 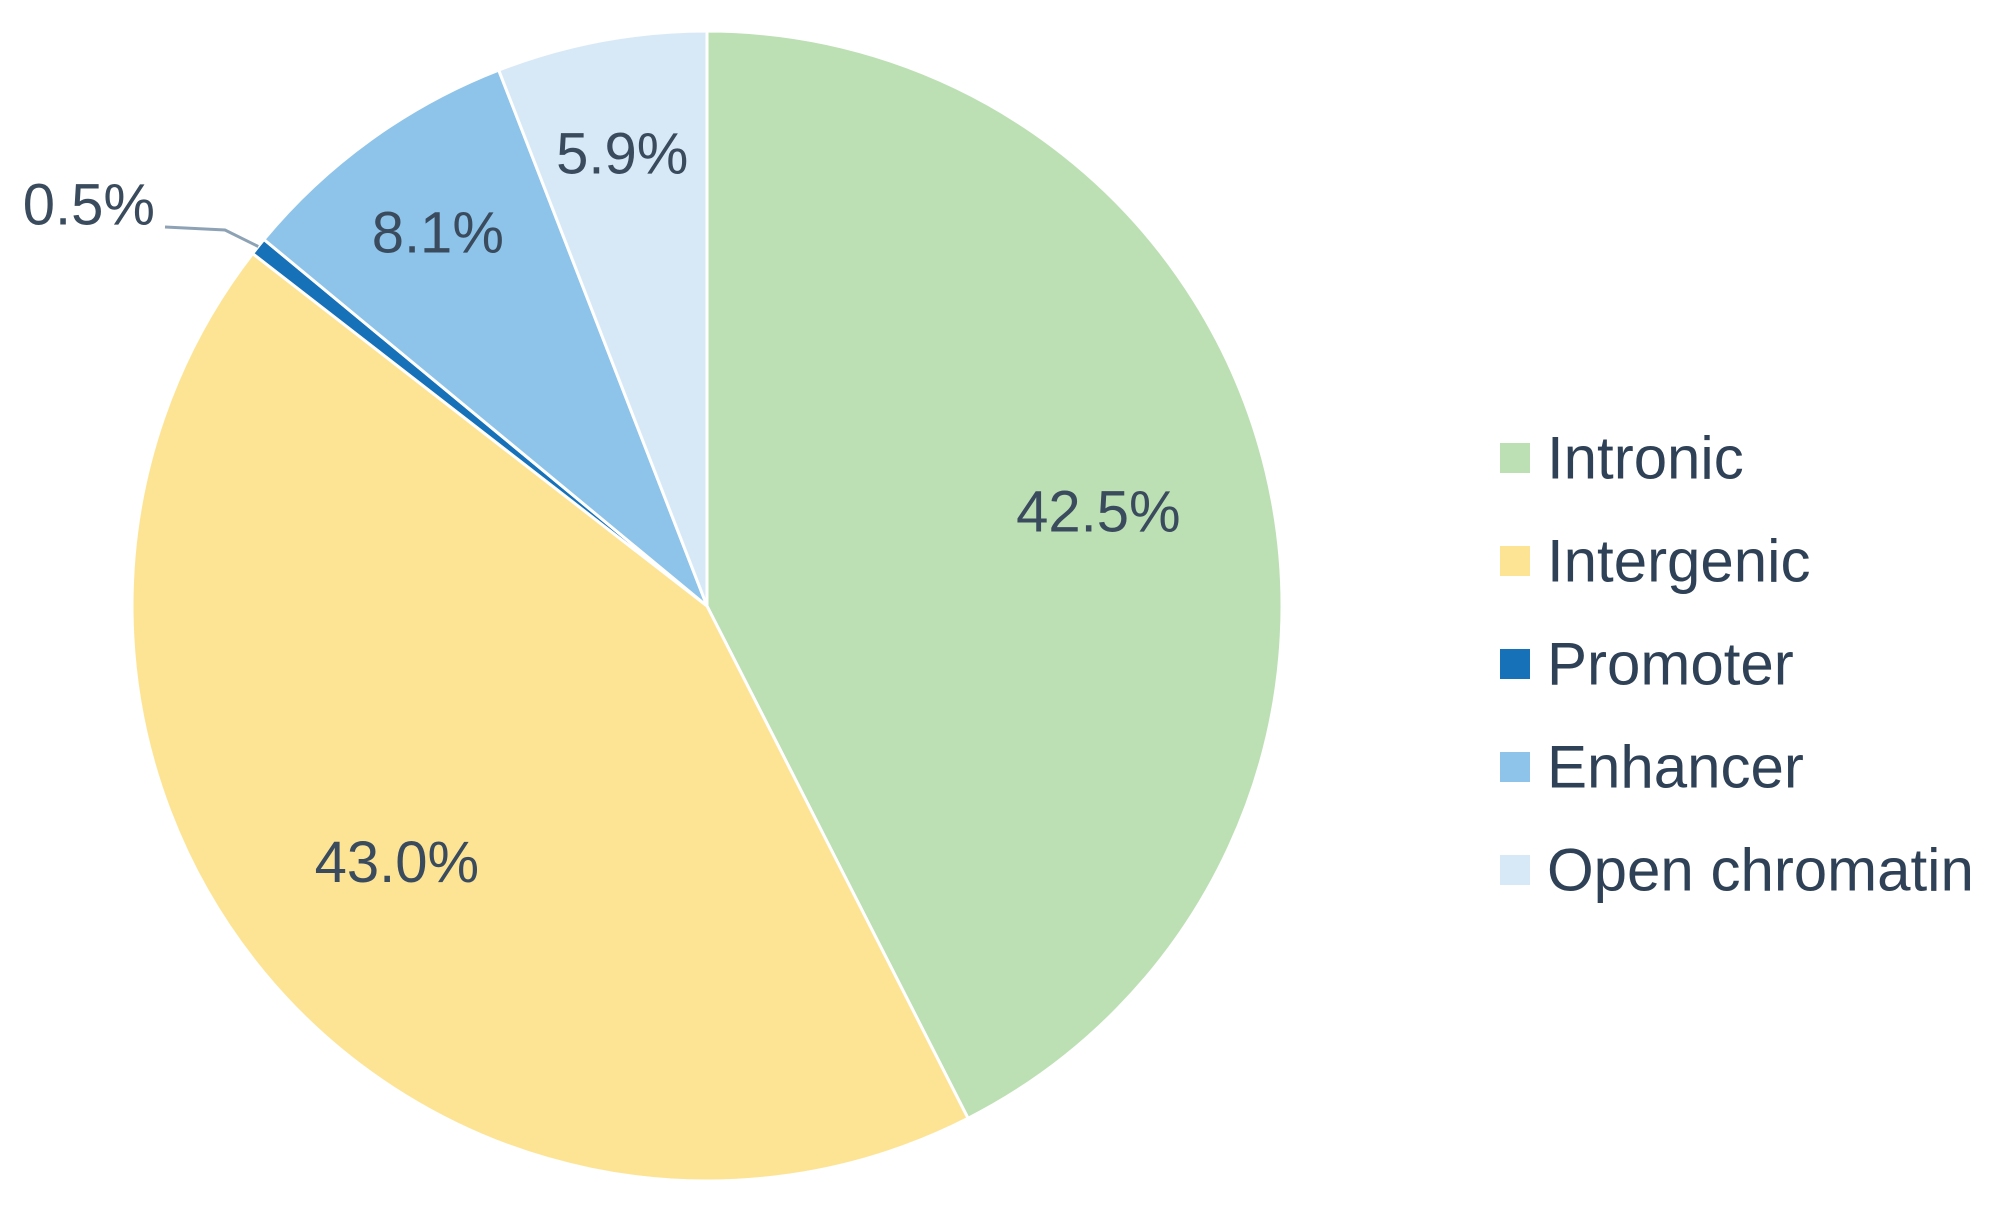 What do you see at coordinates (1515, 870) in the screenshot?
I see `legend-swatch-open-chromatin` at bounding box center [1515, 870].